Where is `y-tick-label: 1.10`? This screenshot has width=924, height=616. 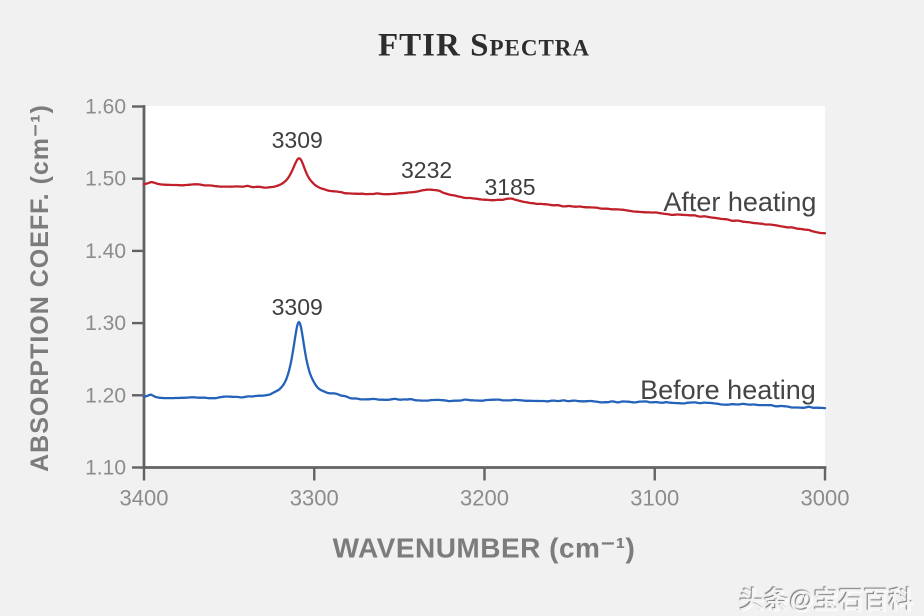 y-tick-label: 1.10 is located at coordinates (105, 468).